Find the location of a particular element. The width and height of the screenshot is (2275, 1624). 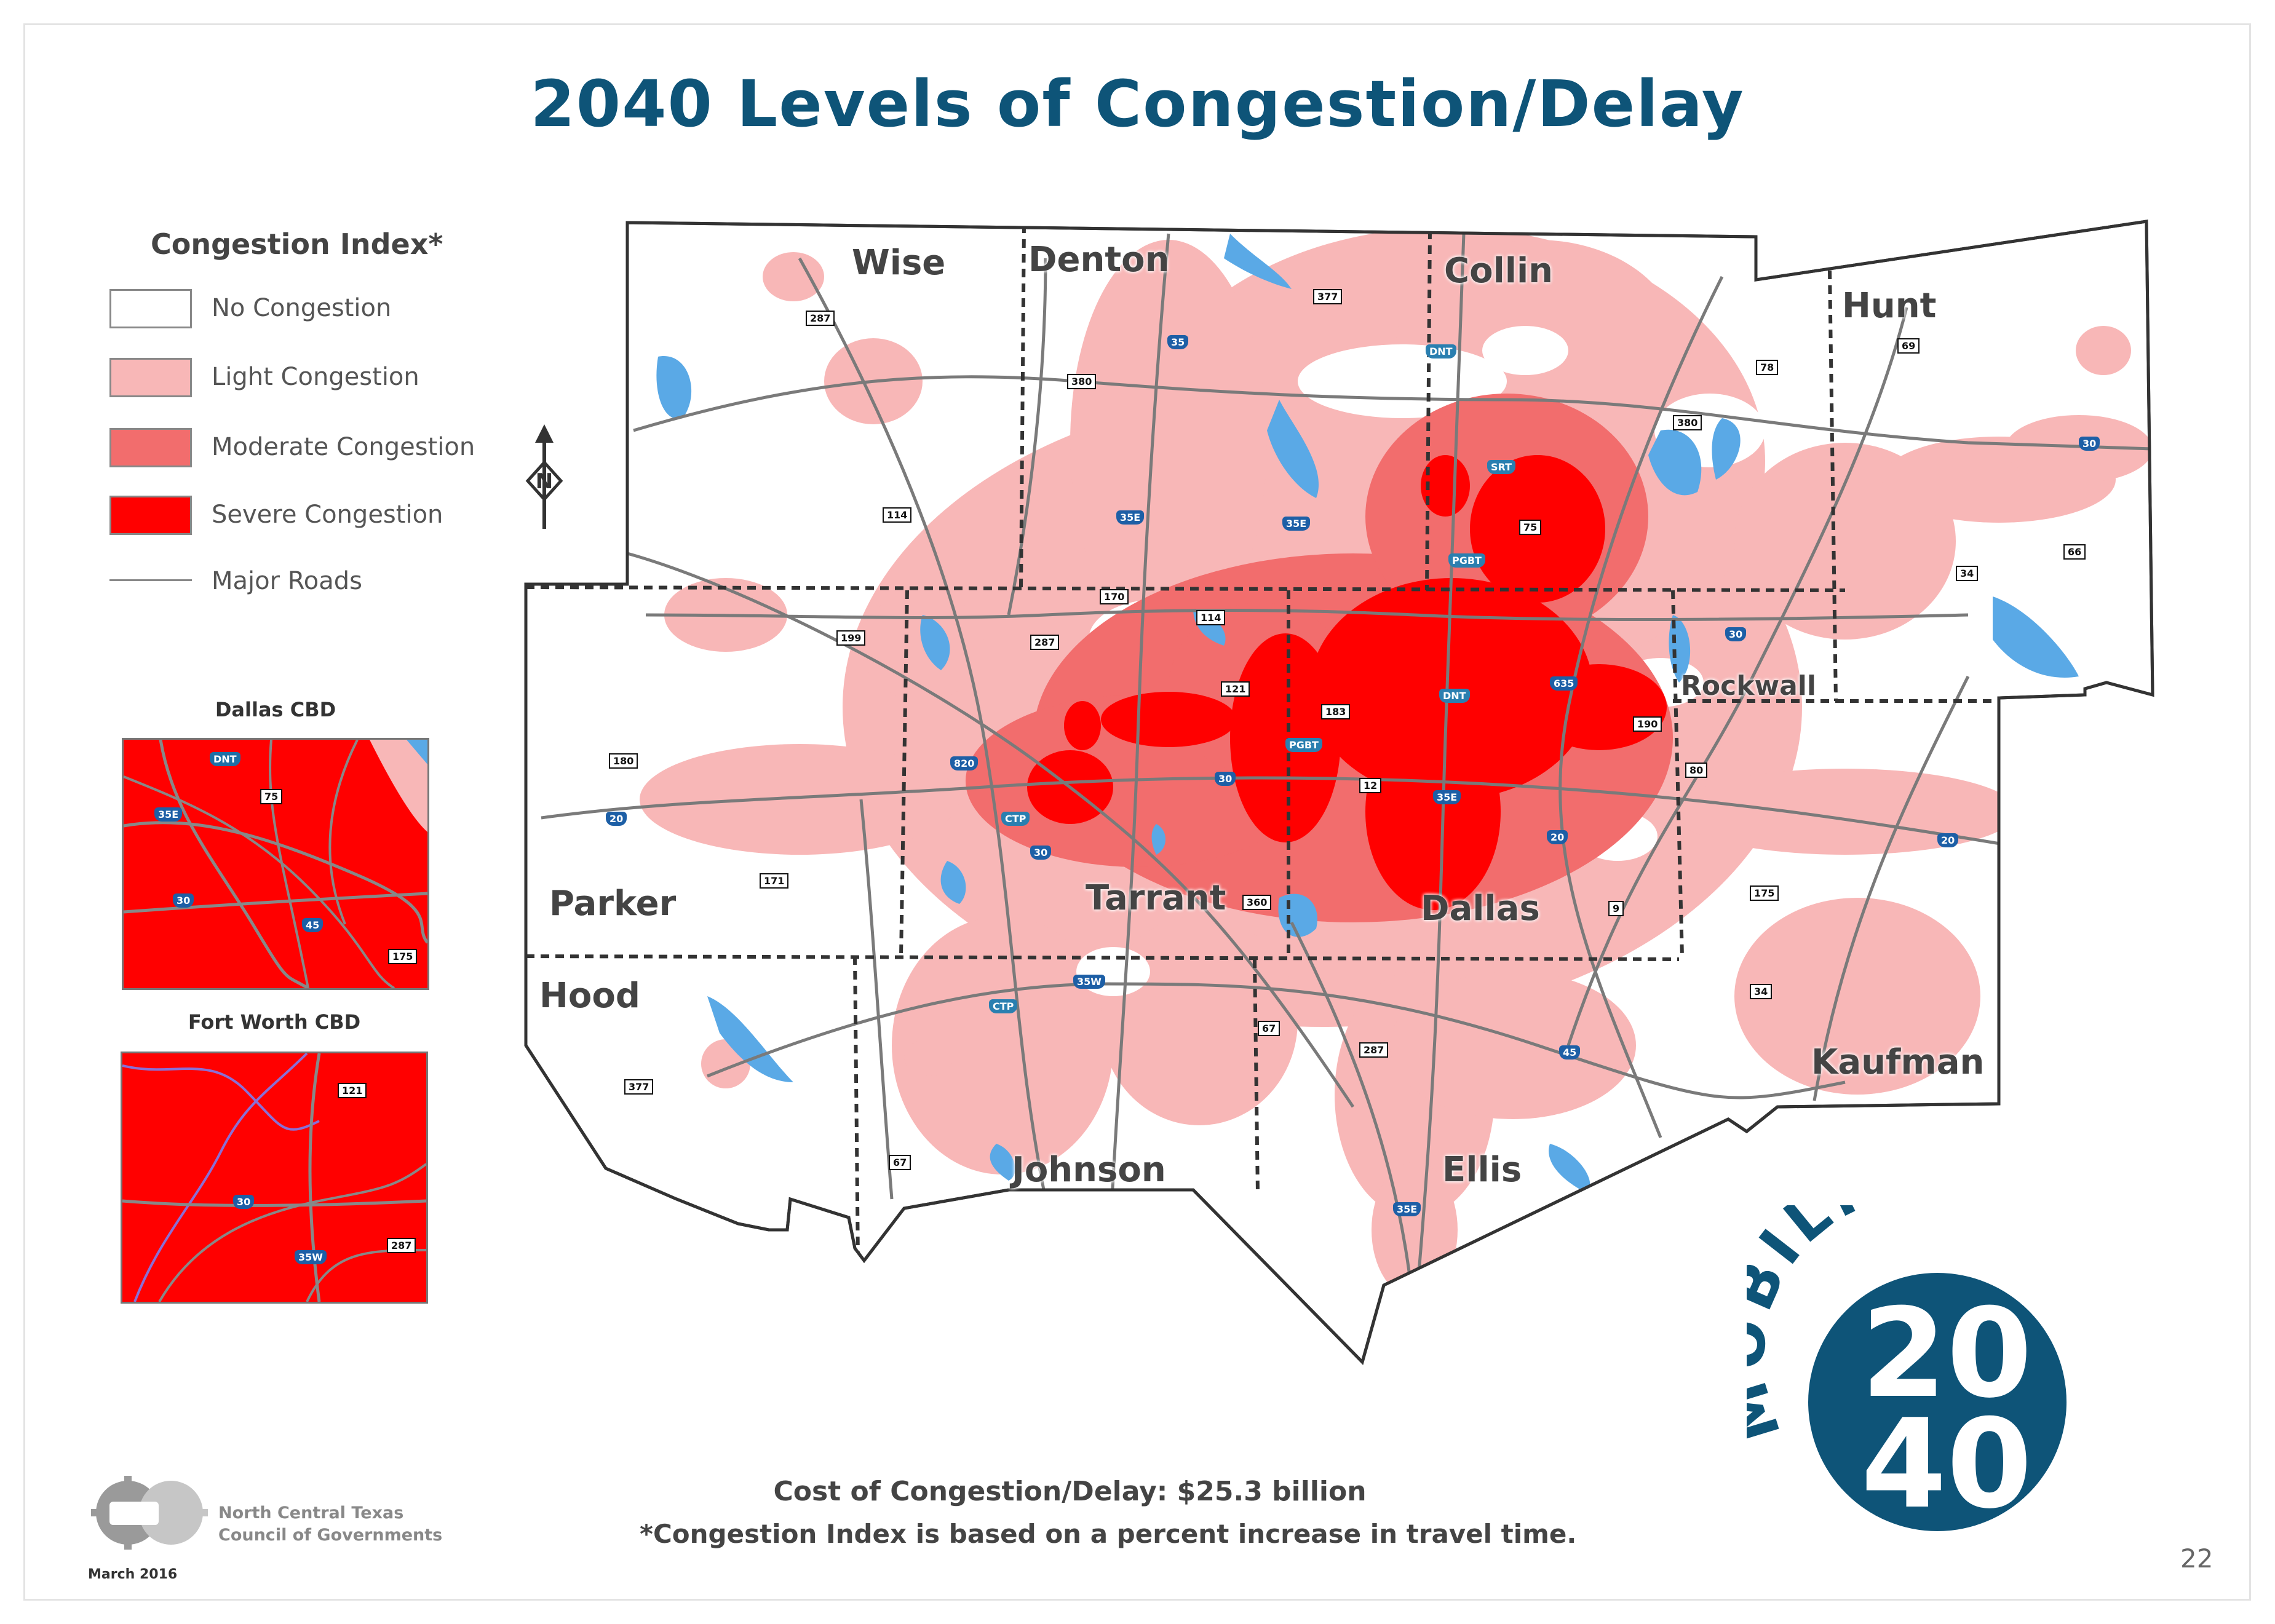

shield-114: 114 is located at coordinates (1211, 618).